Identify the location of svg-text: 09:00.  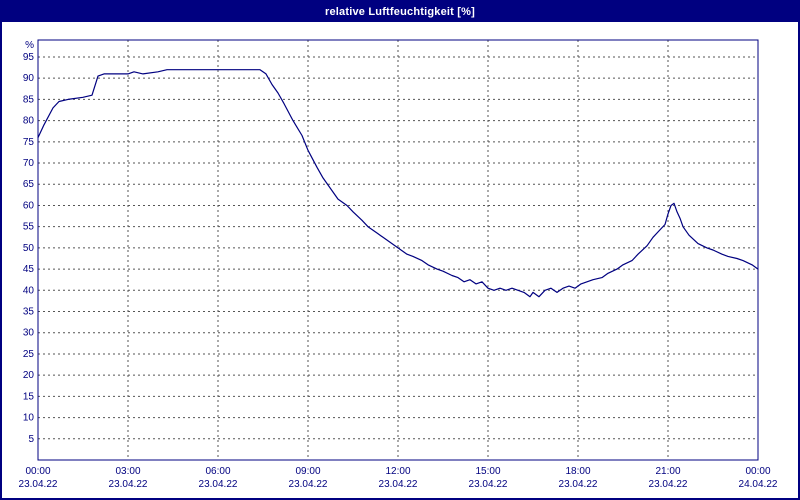
(307, 471).